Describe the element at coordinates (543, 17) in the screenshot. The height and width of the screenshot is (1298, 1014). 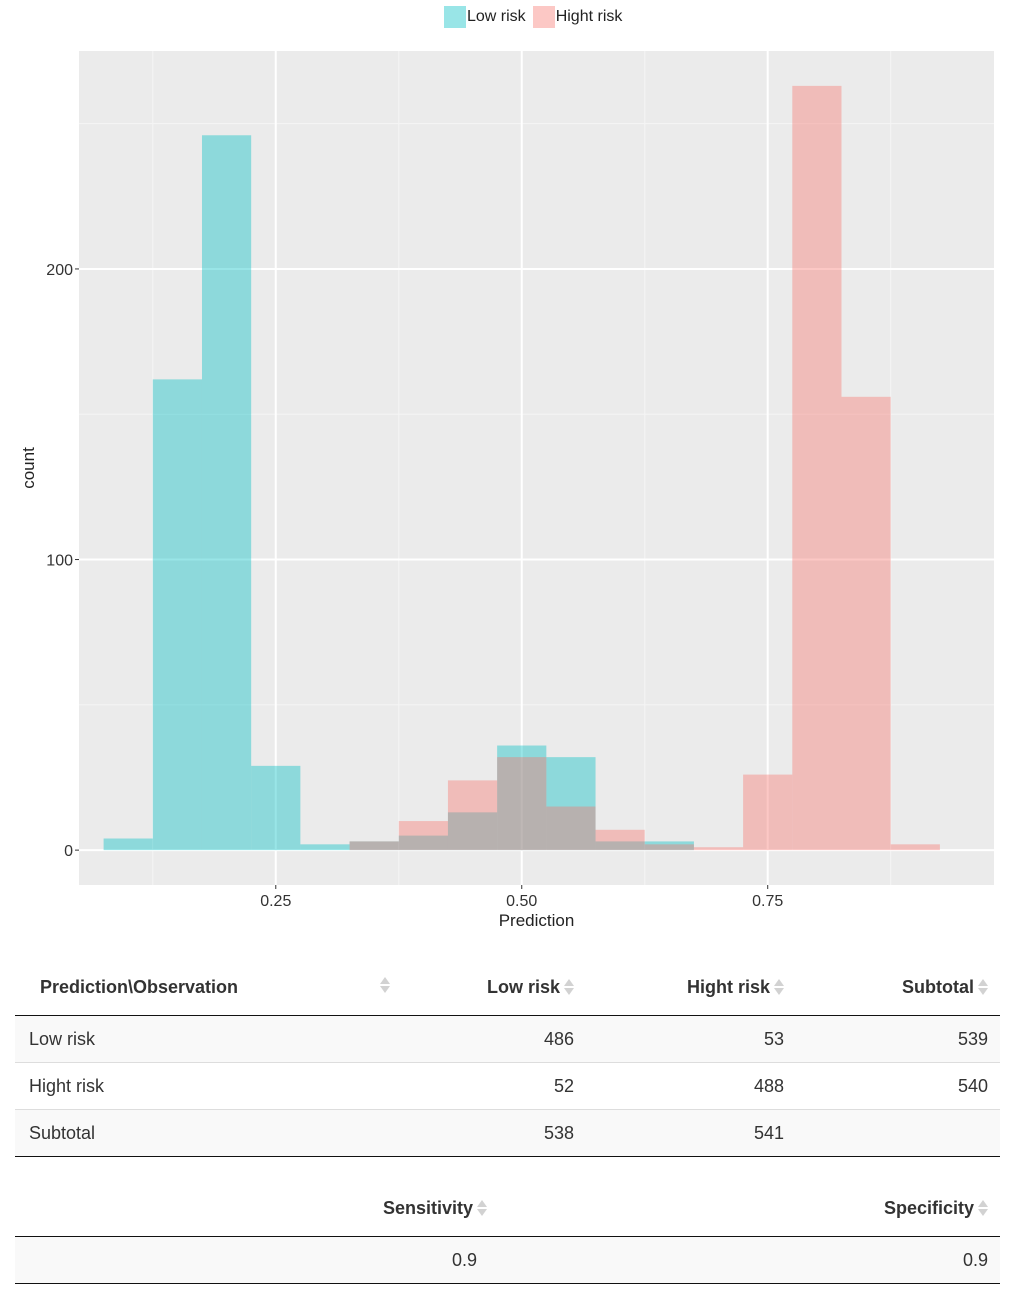
I see `legend-key-hight-risk` at that location.